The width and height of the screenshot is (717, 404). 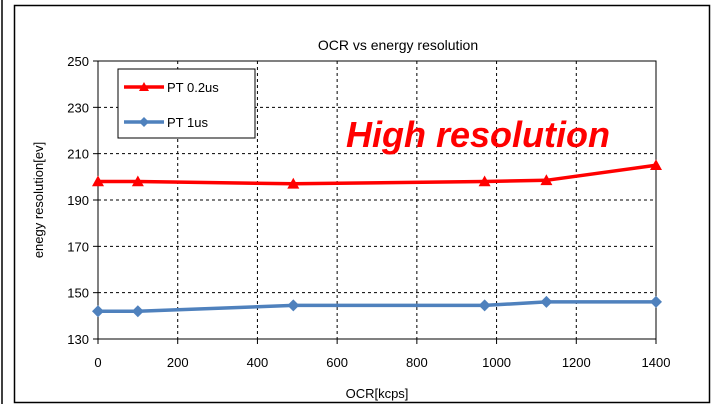 What do you see at coordinates (178, 362) in the screenshot?
I see `x-tick-label: 200` at bounding box center [178, 362].